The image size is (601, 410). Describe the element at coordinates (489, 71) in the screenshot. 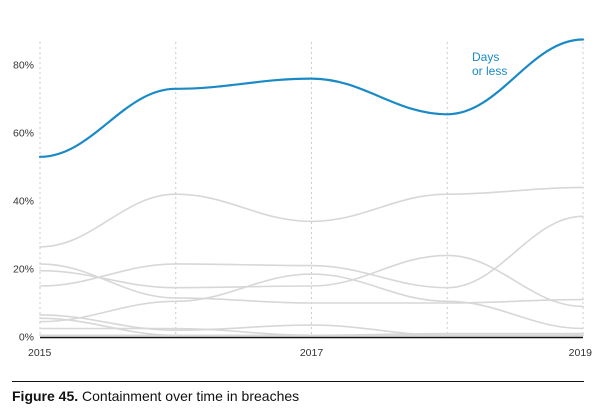

I see `series-annotation-line-2: or less` at that location.